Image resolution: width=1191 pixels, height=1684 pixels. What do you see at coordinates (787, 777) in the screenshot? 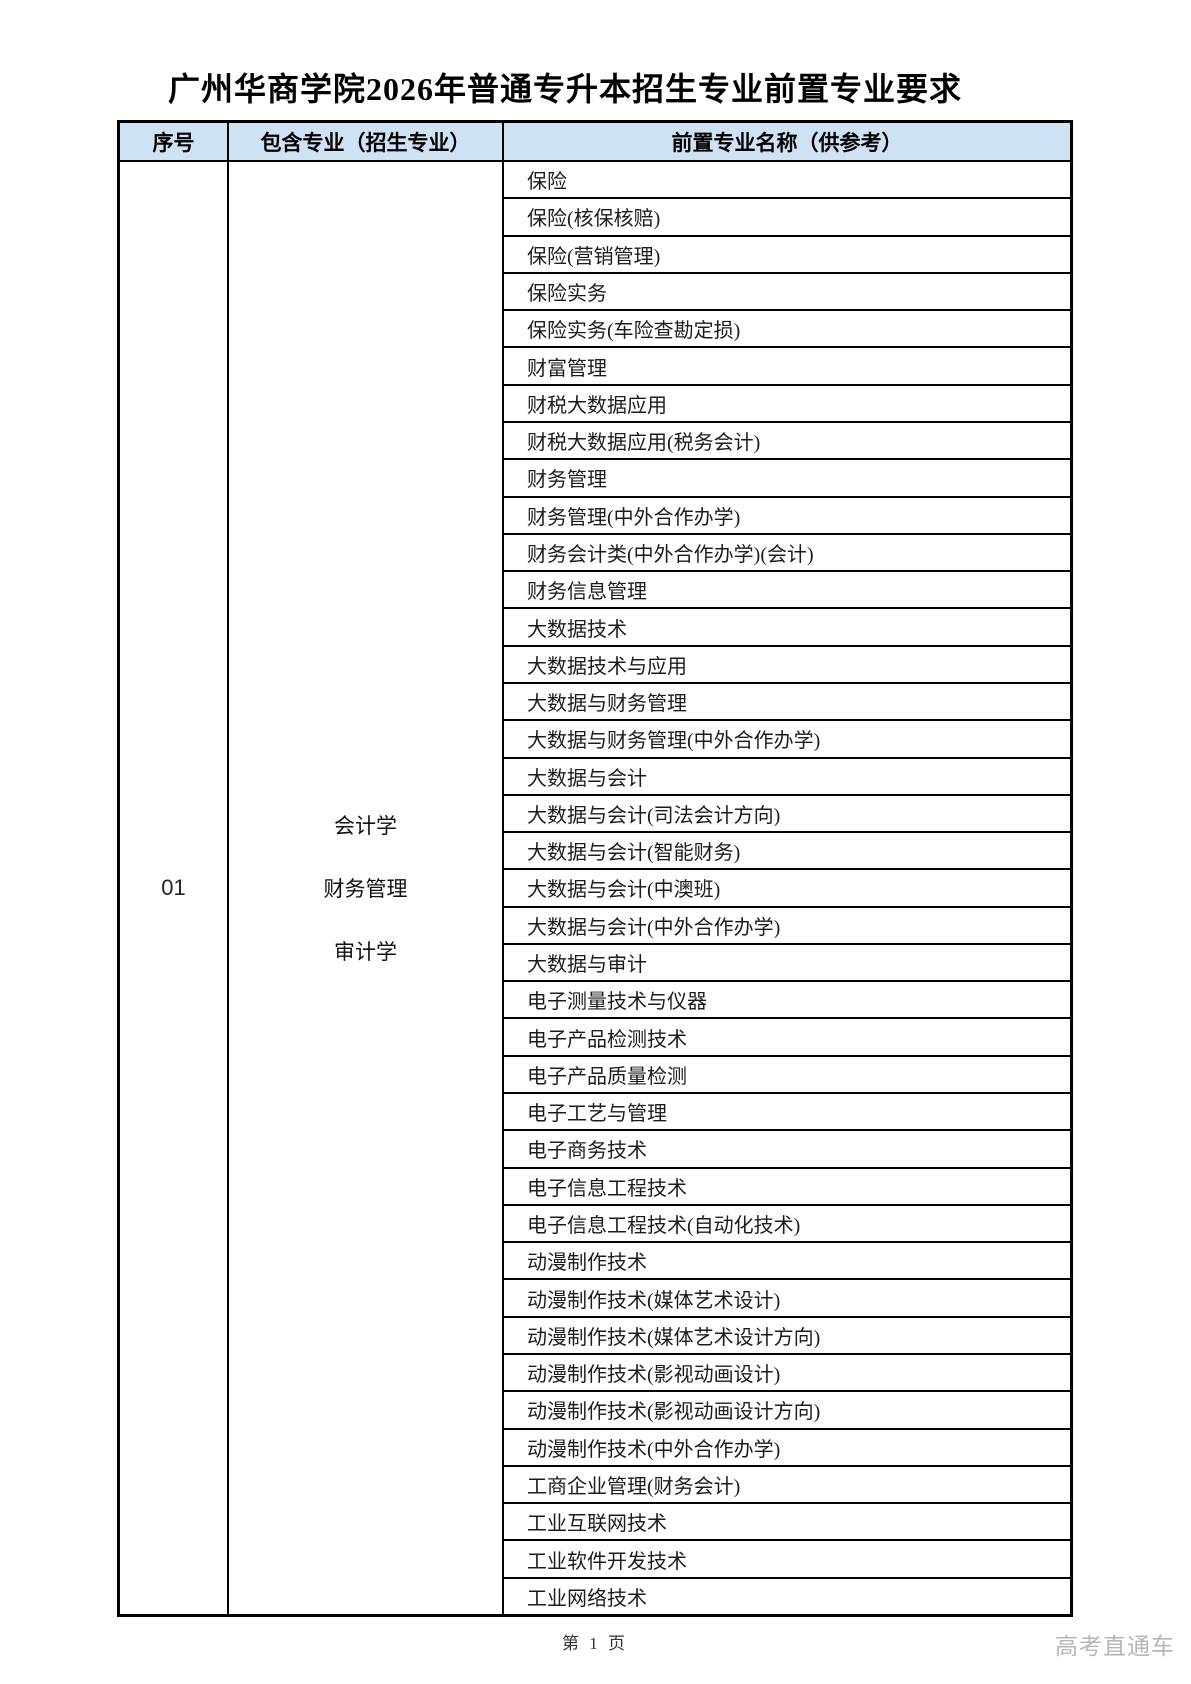
I see `prerequisite-major-row: 大数据与会计` at bounding box center [787, 777].